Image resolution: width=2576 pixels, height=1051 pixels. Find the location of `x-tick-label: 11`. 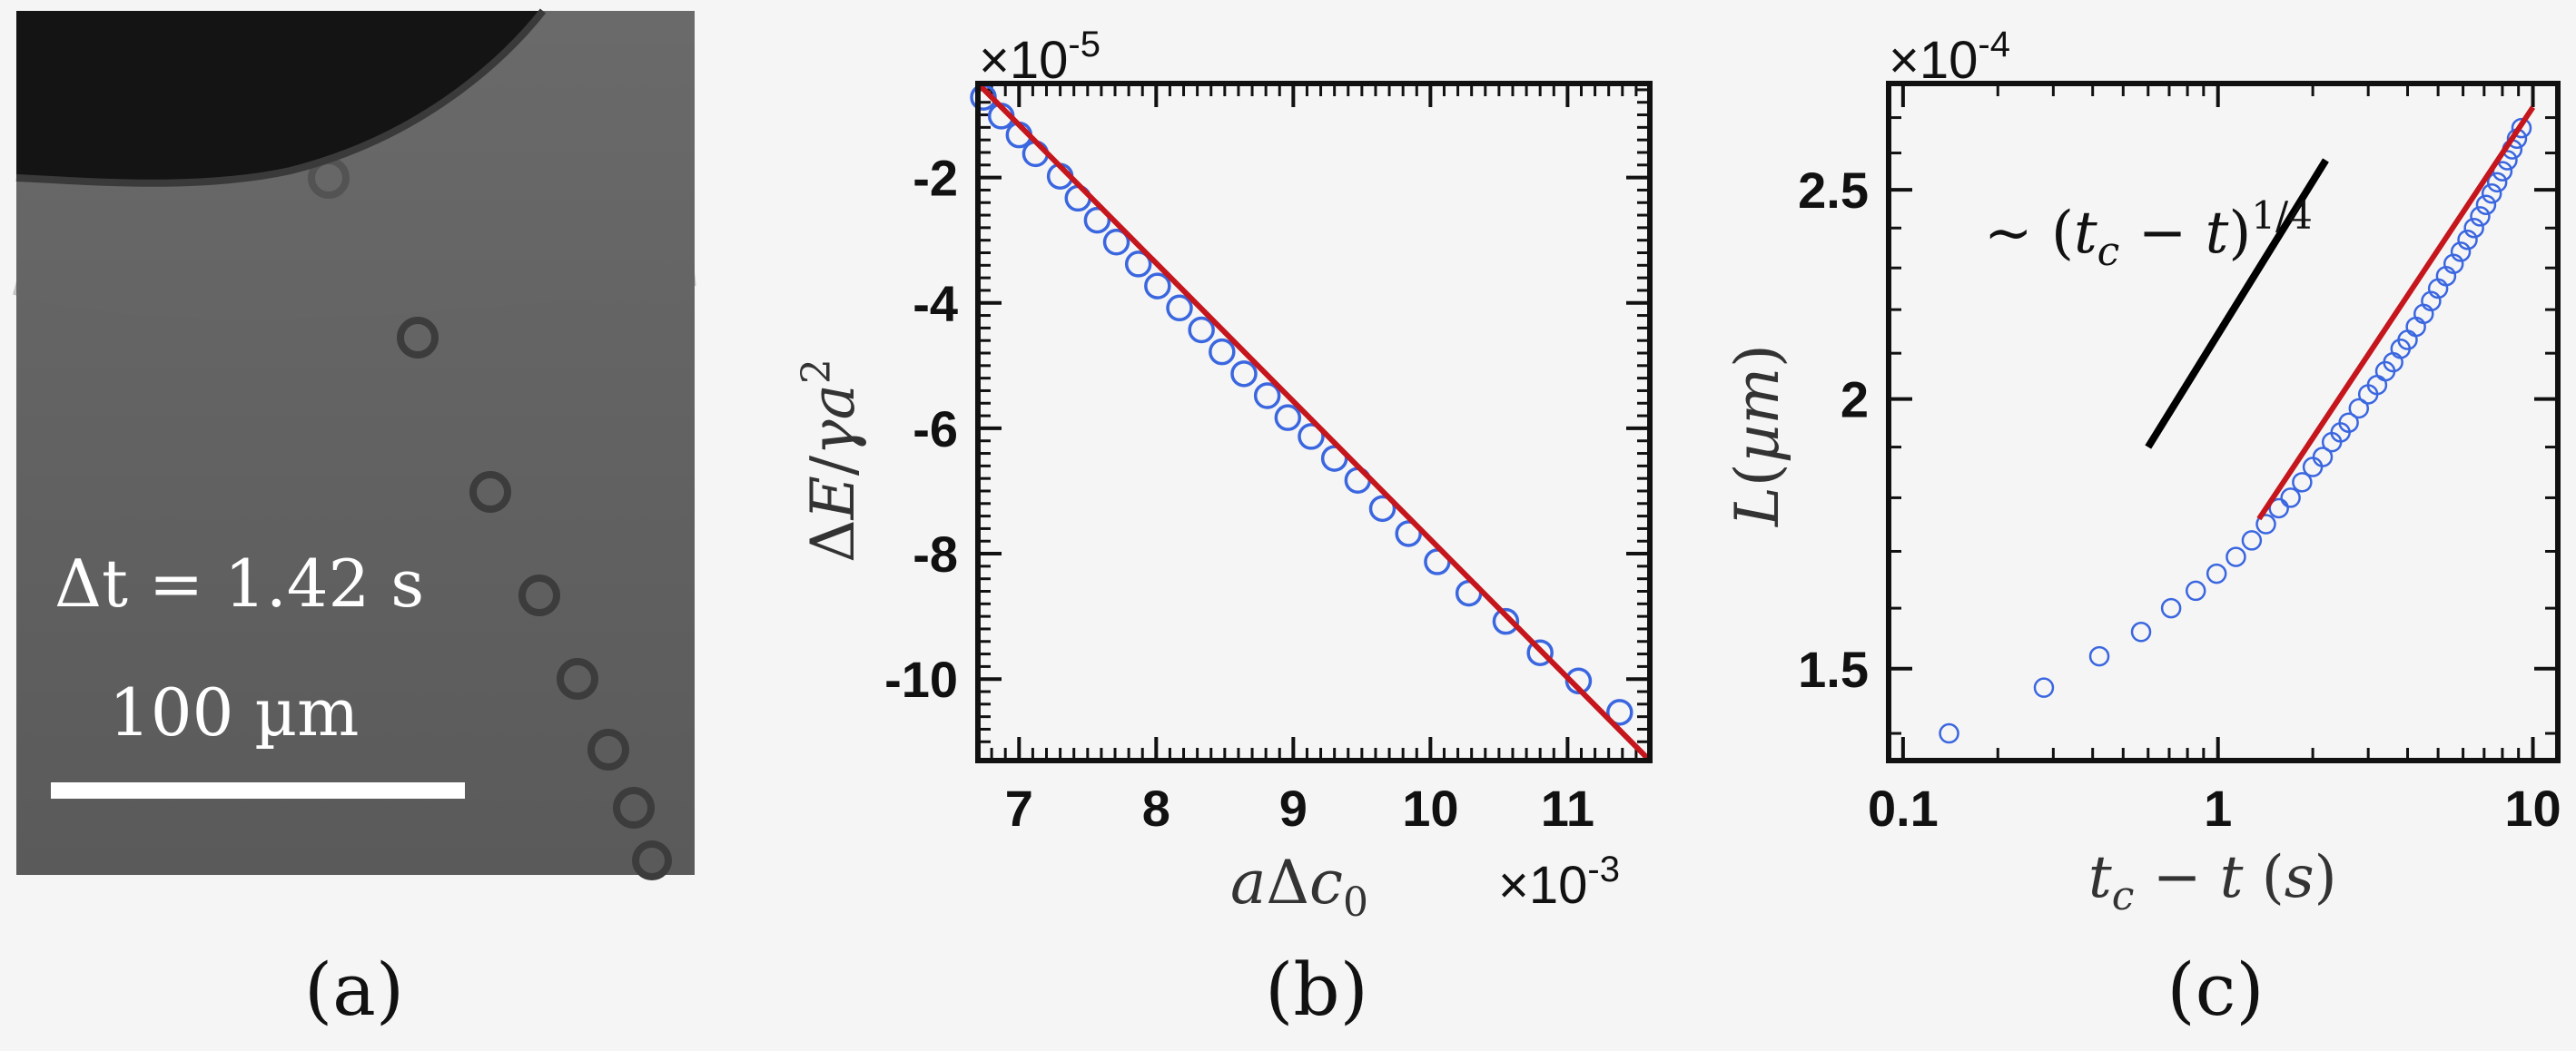

x-tick-label: 11 is located at coordinates (1567, 808).